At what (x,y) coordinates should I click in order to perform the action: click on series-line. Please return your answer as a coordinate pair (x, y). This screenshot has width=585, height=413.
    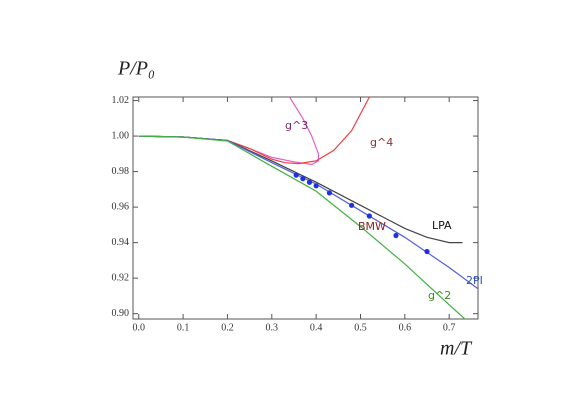
    Looking at the image, I should click on (300, 189).